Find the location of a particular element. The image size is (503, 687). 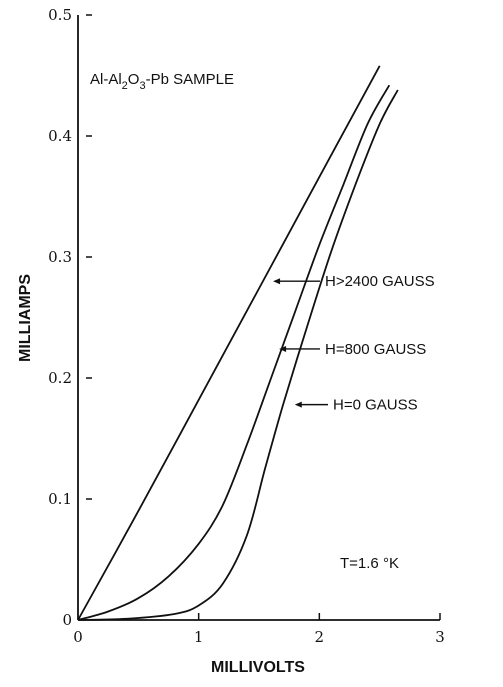

x-tick-label: 1 is located at coordinates (199, 637).